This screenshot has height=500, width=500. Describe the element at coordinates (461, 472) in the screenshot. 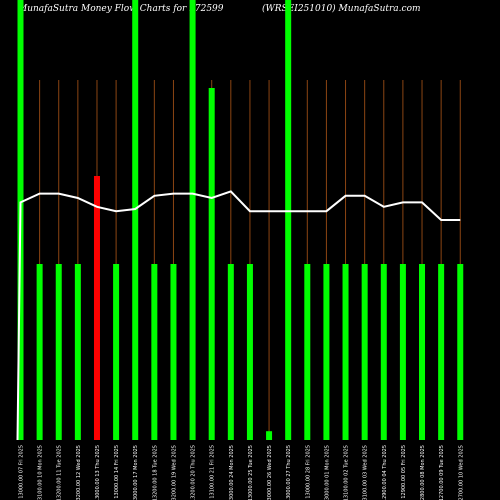

I see `x-tick-label: 12700.00 10 Wed 2025` at that location.